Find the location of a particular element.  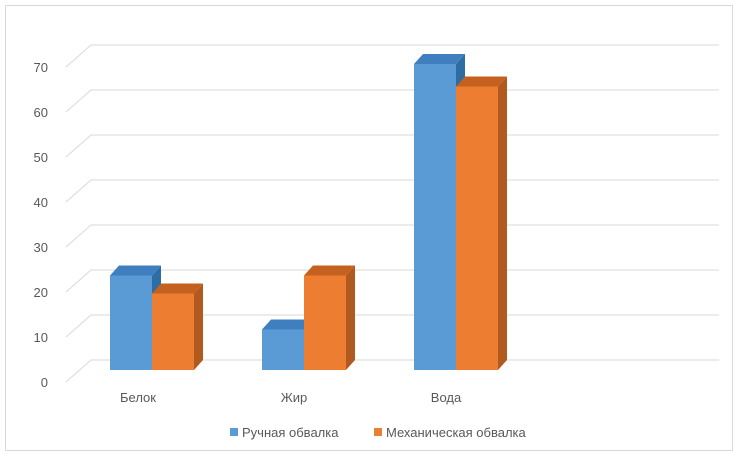

legend-label: Ручная обвалка is located at coordinates (290, 432).